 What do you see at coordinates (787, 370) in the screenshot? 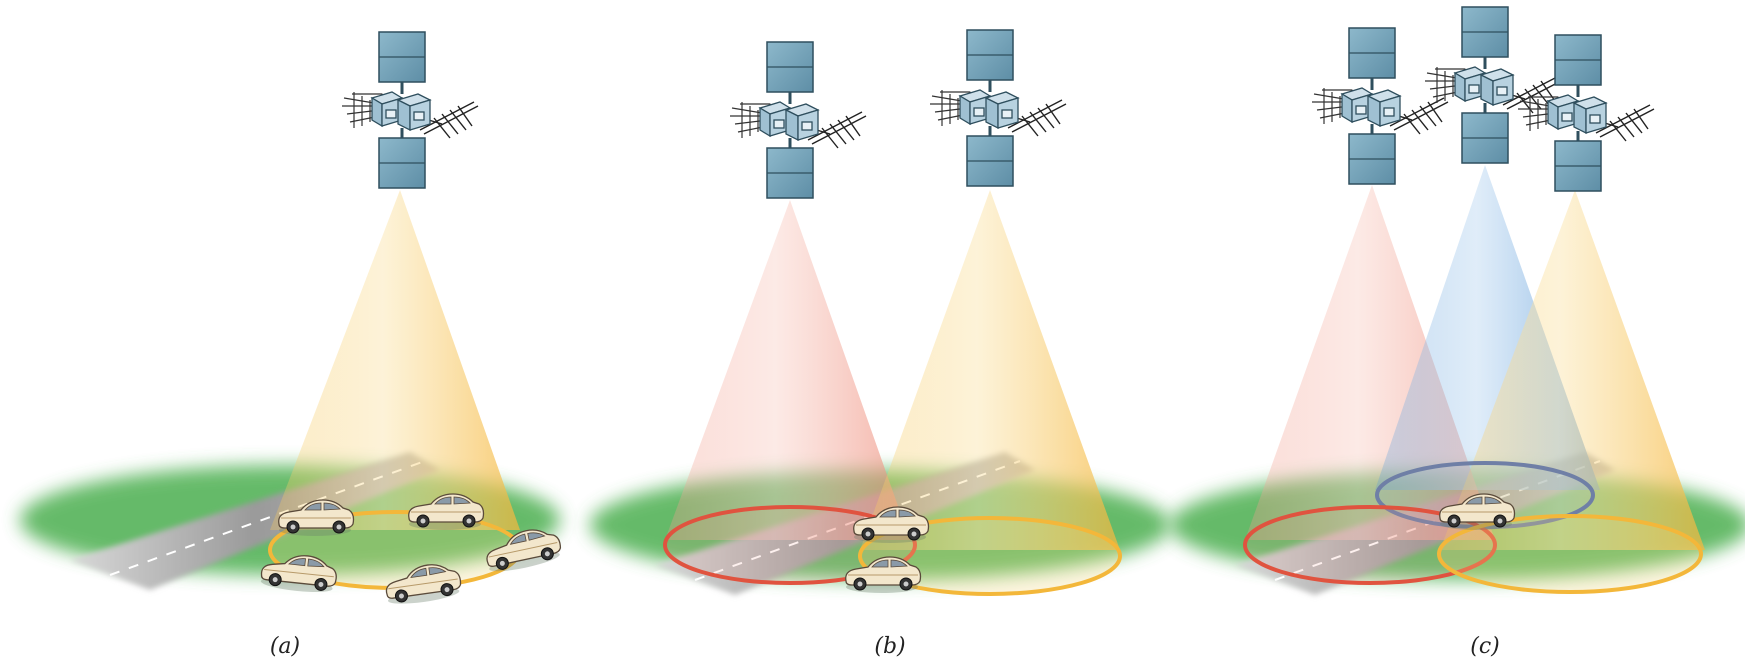
I see `beam-red` at bounding box center [787, 370].